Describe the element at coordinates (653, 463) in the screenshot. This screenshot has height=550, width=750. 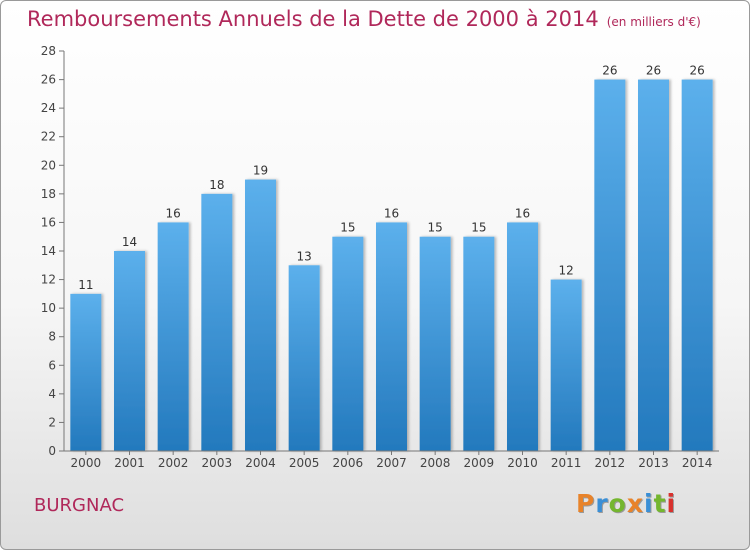
I see `x-tick-label: 2013` at that location.